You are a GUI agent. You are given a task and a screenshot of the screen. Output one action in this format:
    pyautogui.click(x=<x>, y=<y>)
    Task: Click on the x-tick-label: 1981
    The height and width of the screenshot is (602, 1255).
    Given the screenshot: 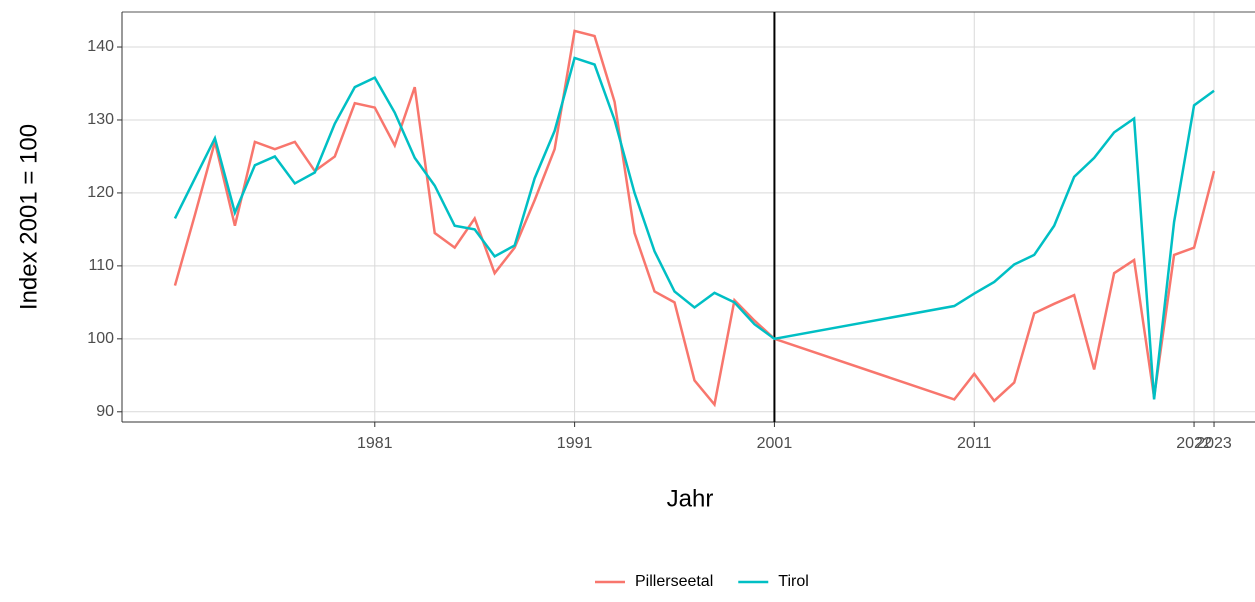 What is the action you would take?
    pyautogui.click(x=375, y=443)
    